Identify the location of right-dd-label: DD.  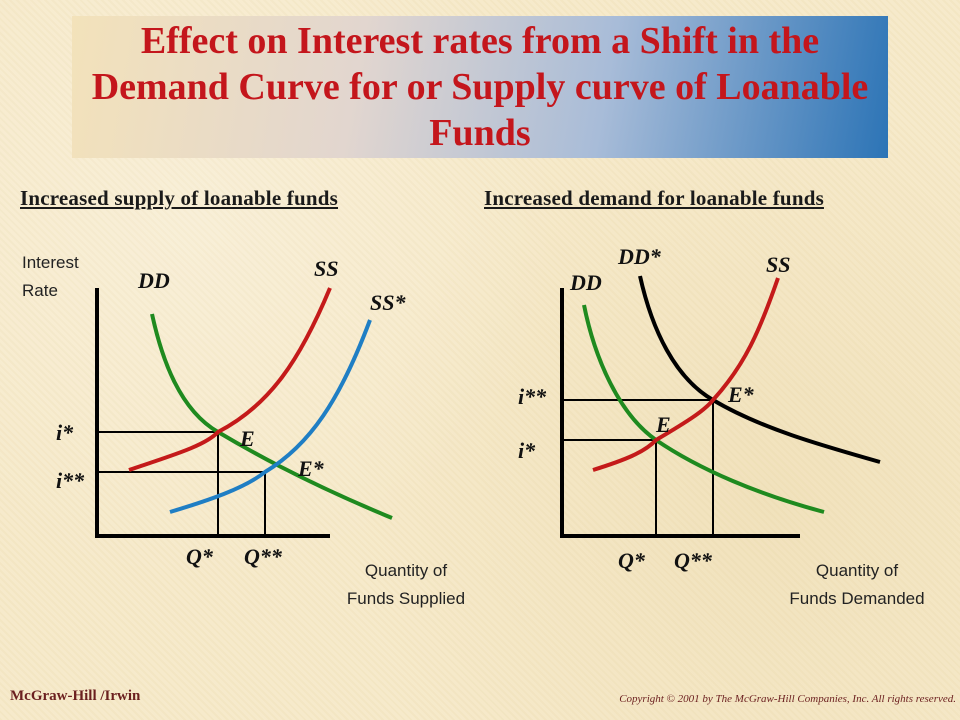
(585, 282).